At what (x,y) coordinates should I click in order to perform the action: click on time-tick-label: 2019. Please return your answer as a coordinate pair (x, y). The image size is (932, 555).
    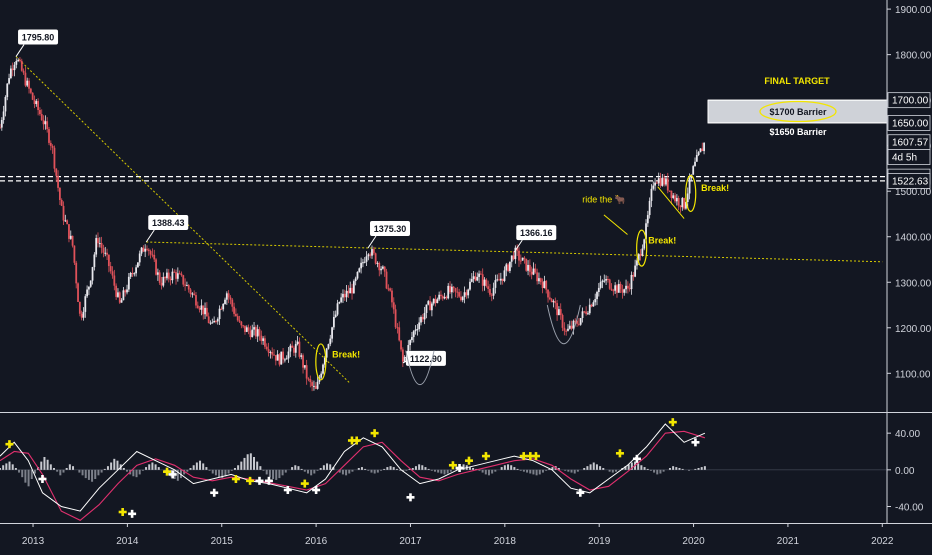
    Looking at the image, I should click on (599, 541).